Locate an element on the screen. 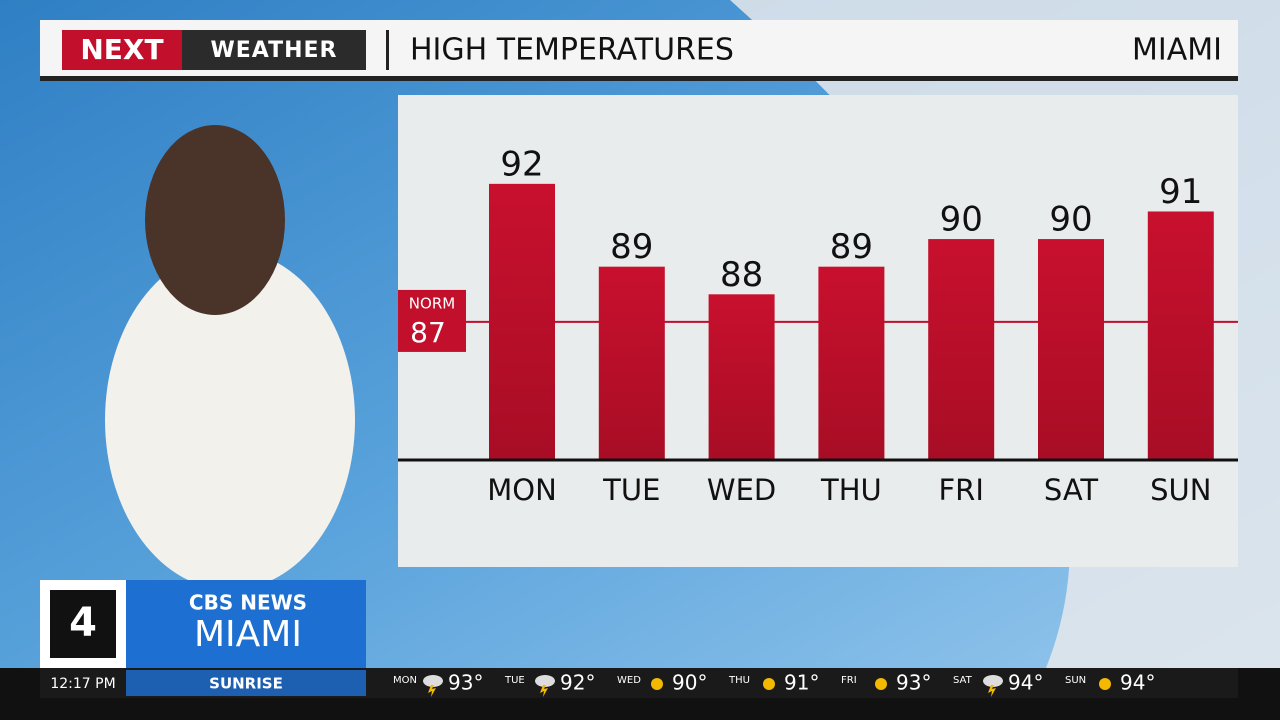 Image resolution: width=1280 pixels, height=720 pixels. ticker-day: TUE is located at coordinates (514, 680).